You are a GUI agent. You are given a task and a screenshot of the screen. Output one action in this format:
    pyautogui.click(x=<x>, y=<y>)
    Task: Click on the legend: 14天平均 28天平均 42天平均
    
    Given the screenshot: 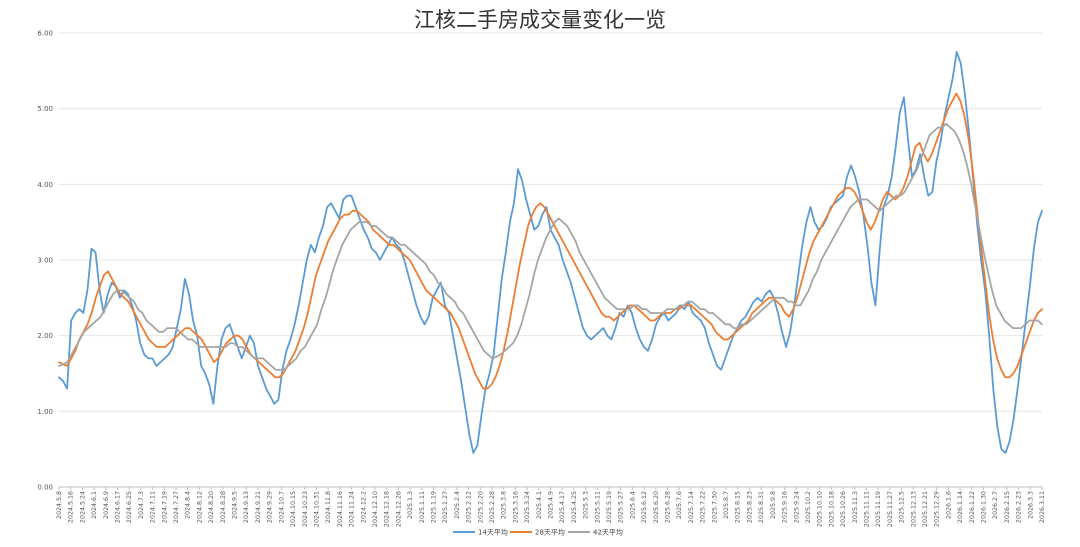 What is the action you would take?
    pyautogui.click(x=538, y=532)
    